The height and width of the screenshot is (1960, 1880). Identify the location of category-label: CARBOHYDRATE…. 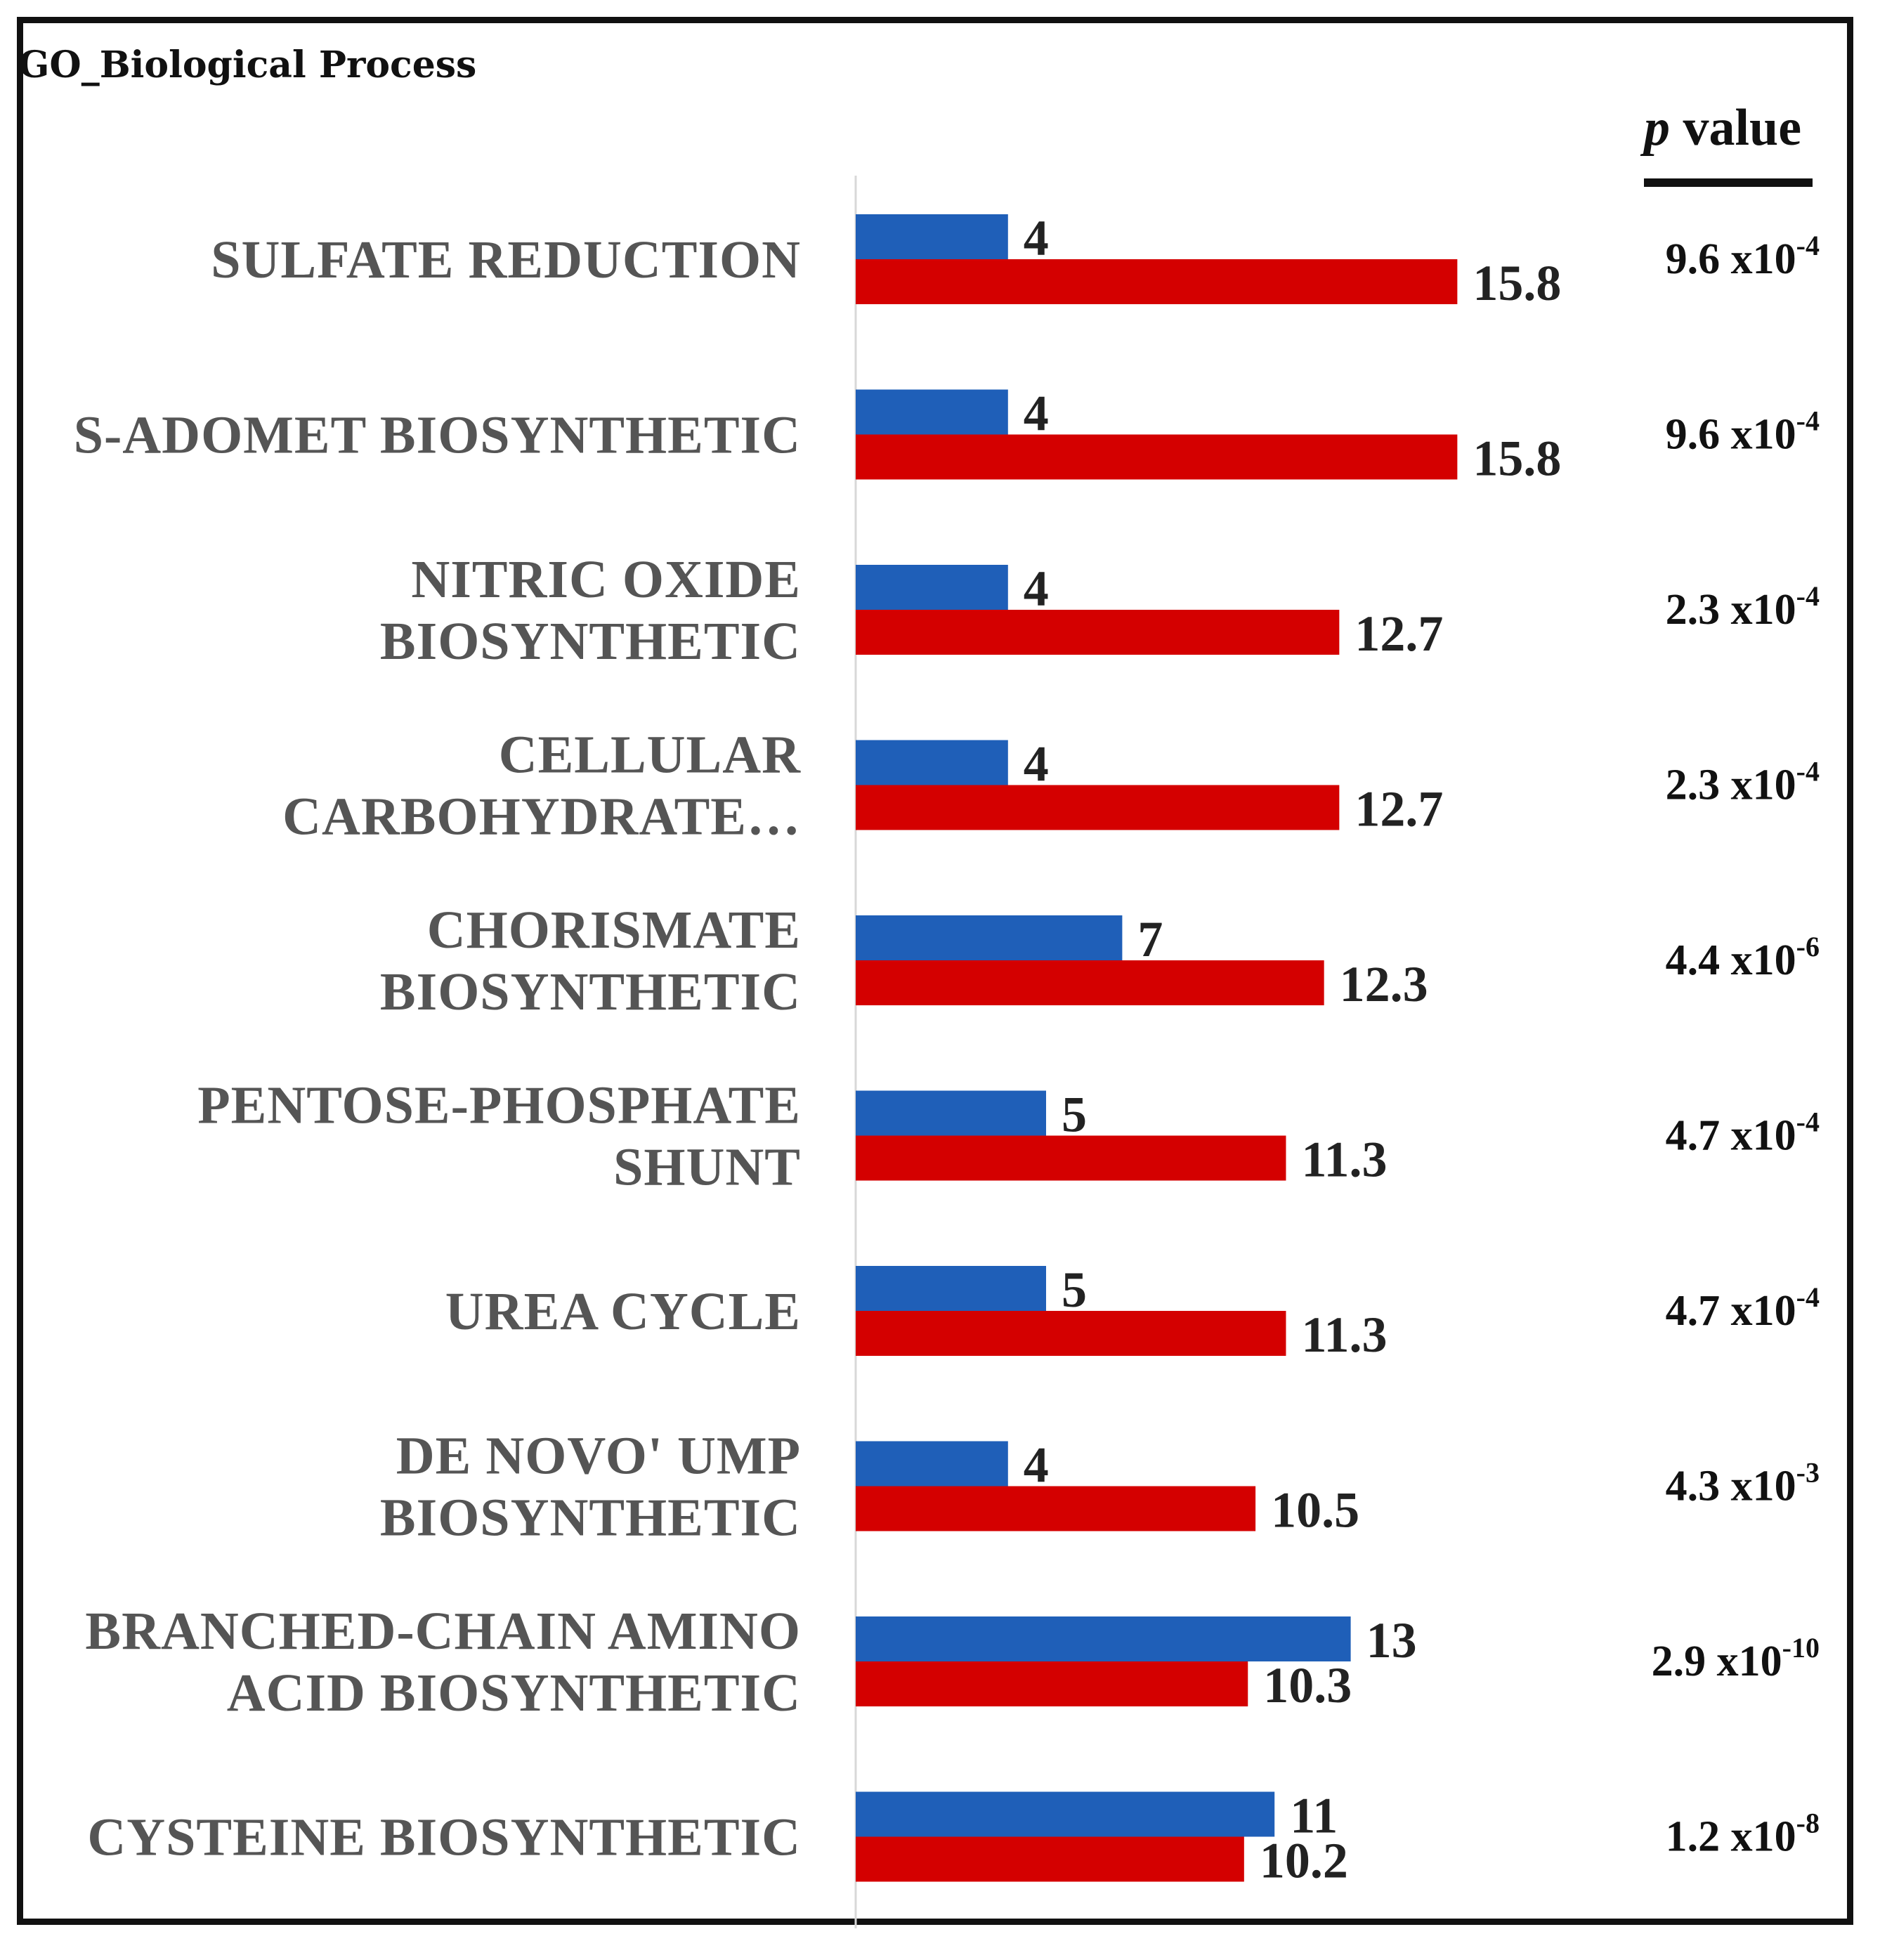
(541, 817).